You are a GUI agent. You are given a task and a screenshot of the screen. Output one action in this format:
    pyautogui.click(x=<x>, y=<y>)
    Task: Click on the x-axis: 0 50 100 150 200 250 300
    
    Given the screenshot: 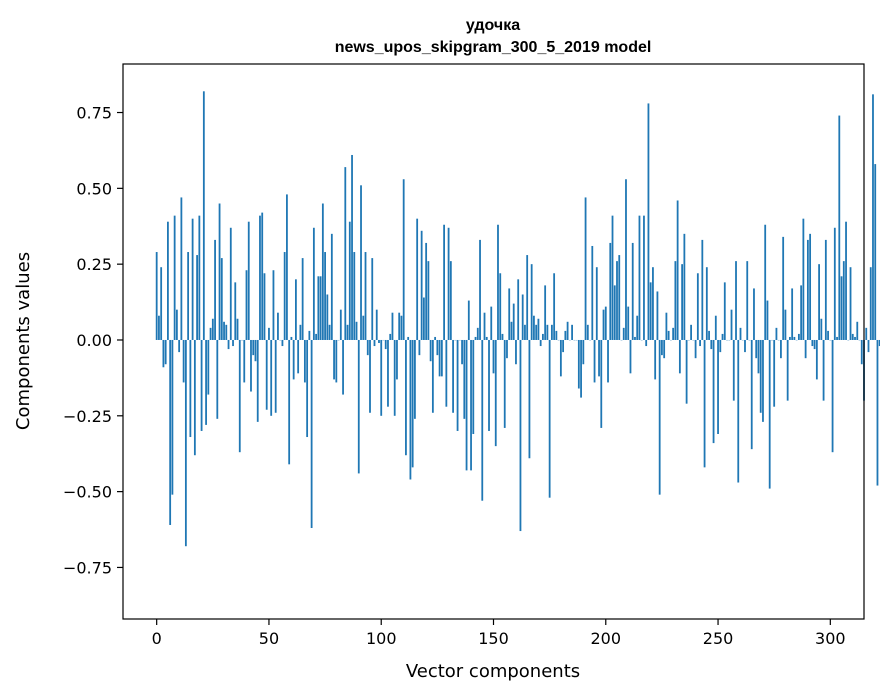 What is the action you would take?
    pyautogui.click(x=499, y=633)
    